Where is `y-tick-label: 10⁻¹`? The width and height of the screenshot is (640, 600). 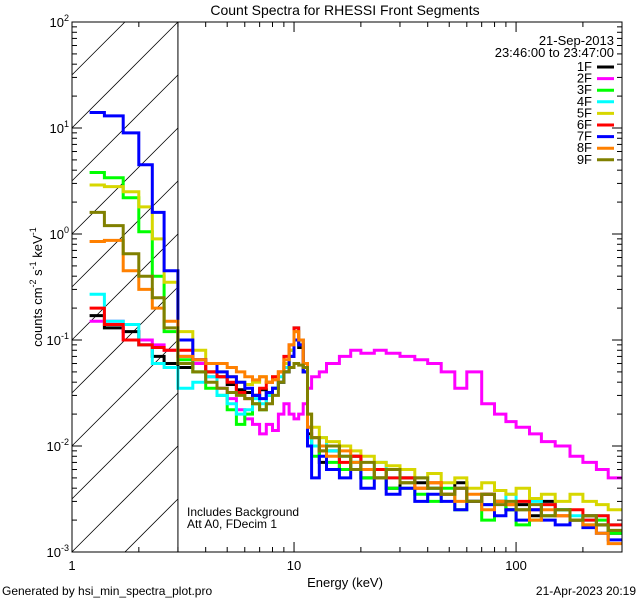
y-tick-label: 10⁻¹ is located at coordinates (58, 339).